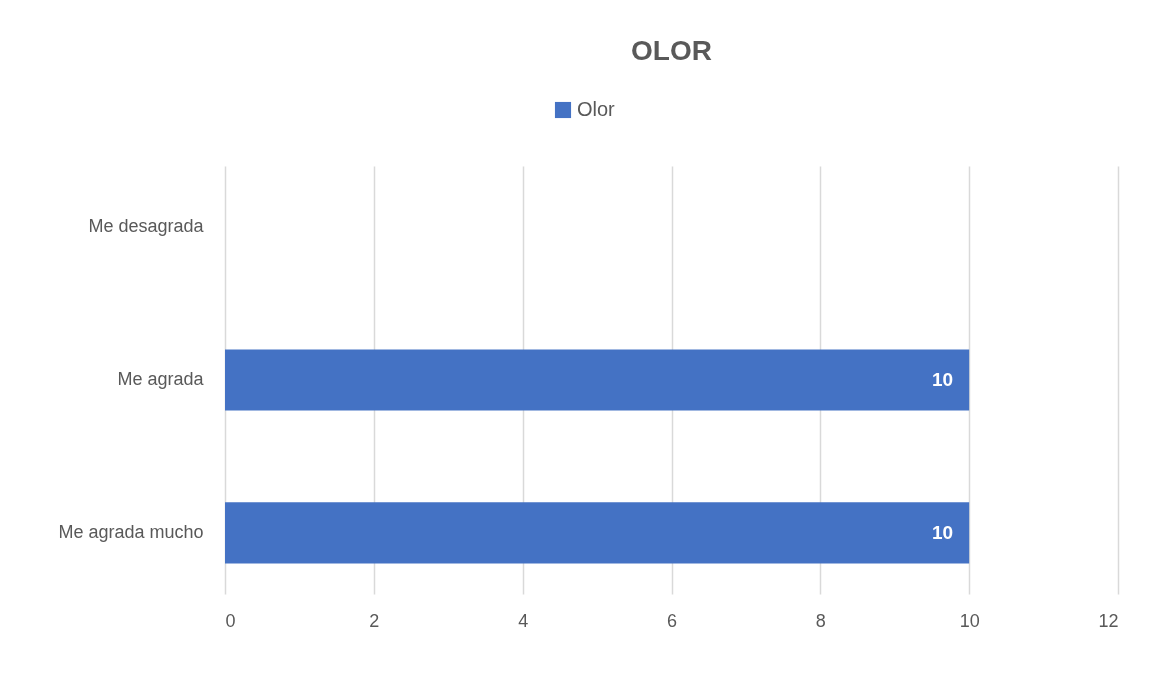 The height and width of the screenshot is (677, 1159). I want to click on x-tick-label: 12, so click(1108, 620).